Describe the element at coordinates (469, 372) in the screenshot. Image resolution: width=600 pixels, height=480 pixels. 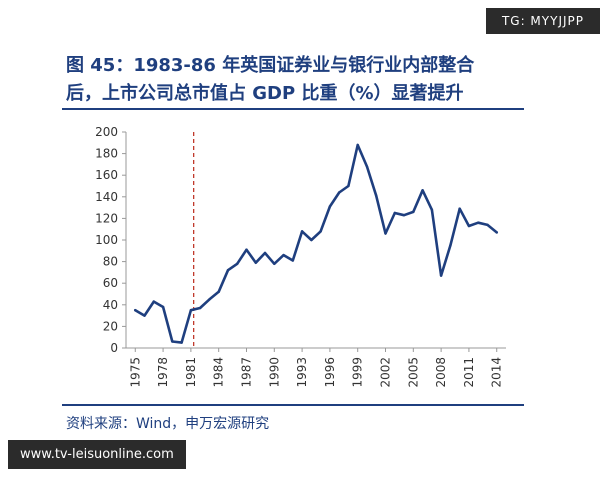
I see `x-tick-label: 2011` at that location.